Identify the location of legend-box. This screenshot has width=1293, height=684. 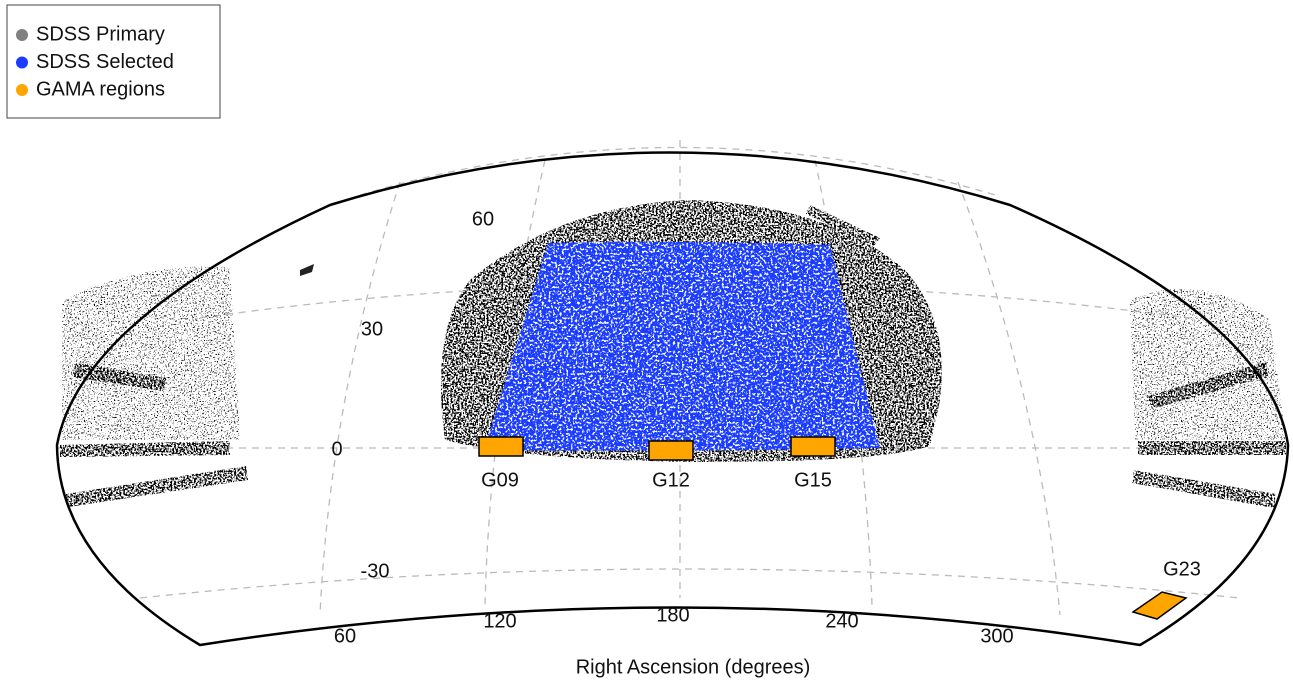
(113, 61).